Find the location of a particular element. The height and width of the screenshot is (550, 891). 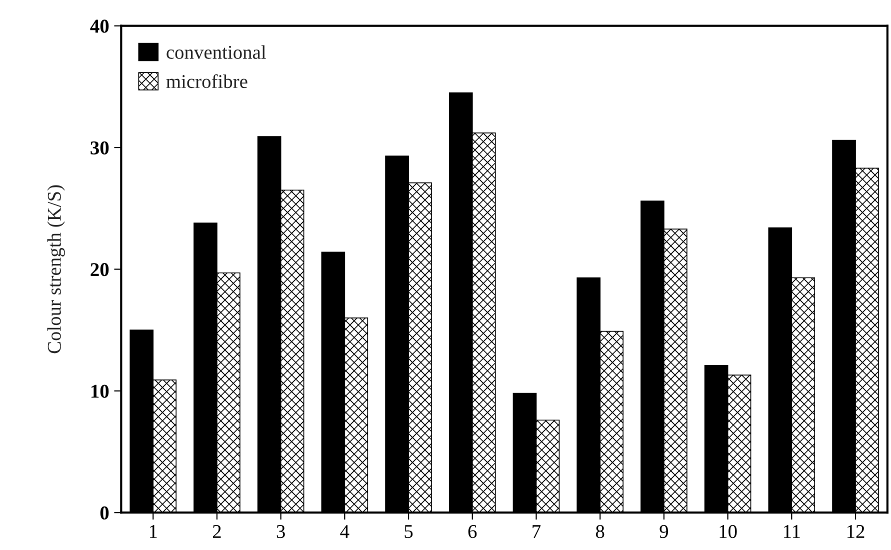

x-tick-label: 10 is located at coordinates (728, 531).